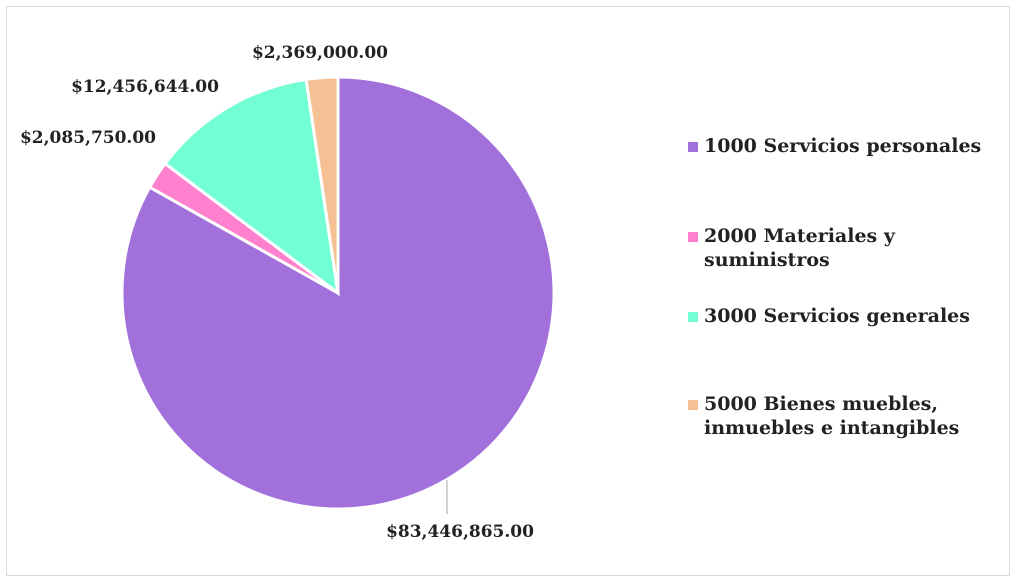  Describe the element at coordinates (837, 316) in the screenshot. I see `legend-label-3: 3000 Servicios generales` at that location.